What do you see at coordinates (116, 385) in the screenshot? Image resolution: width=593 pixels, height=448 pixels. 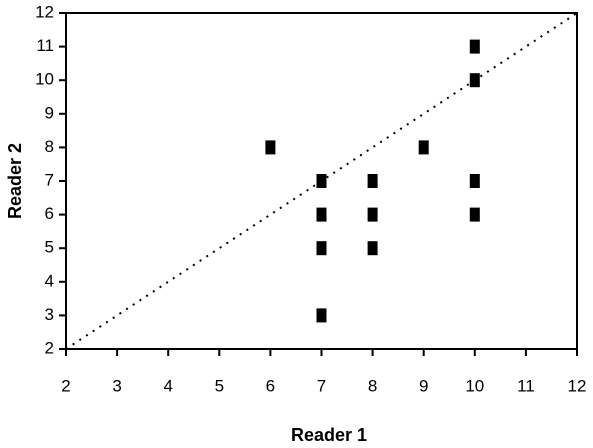 I see `x-tick-label: 3` at bounding box center [116, 385].